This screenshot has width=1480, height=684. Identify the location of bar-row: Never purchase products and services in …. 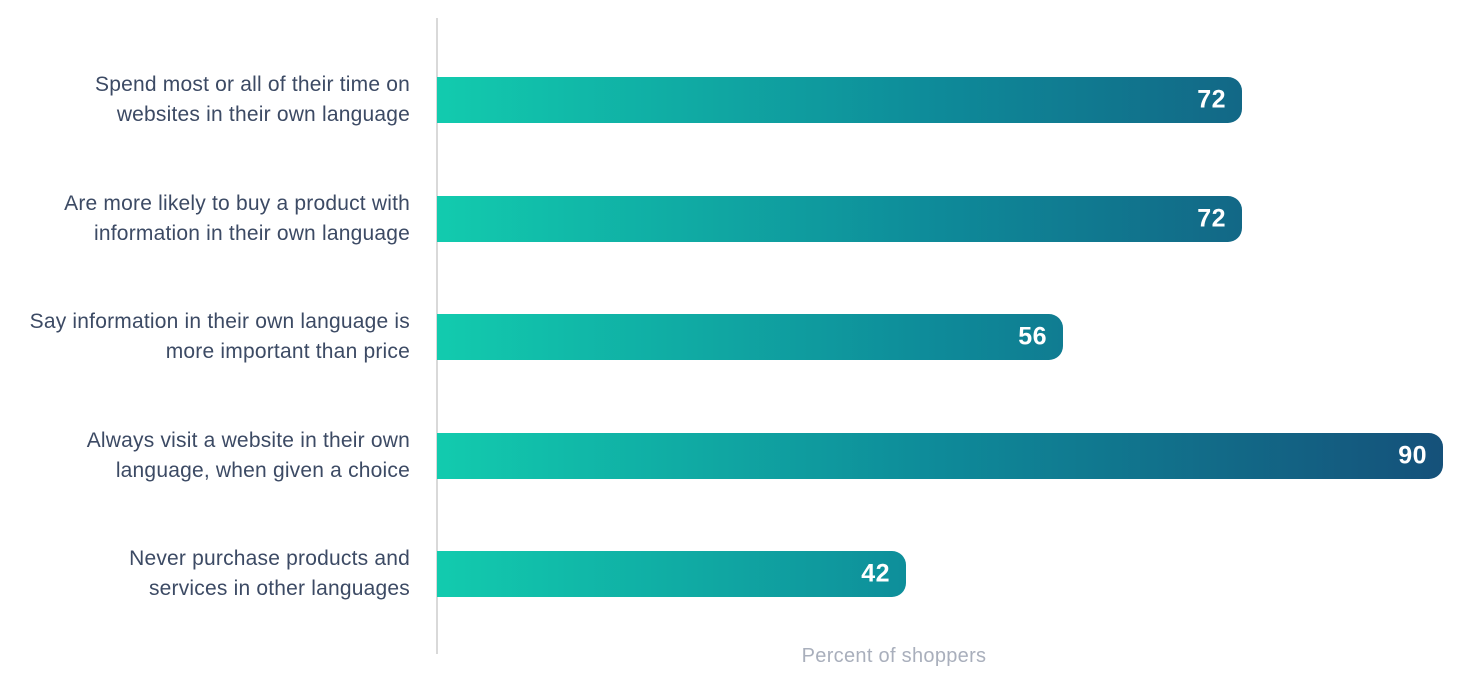
(740, 573).